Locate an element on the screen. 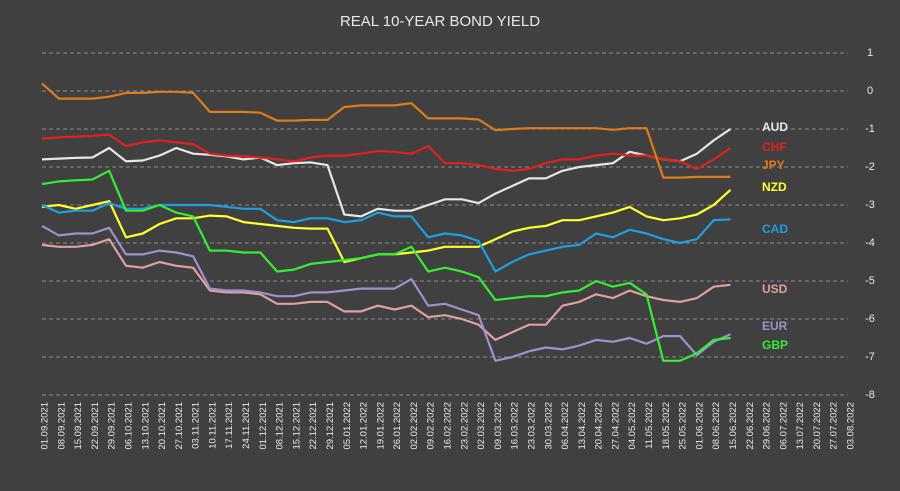 Image resolution: width=900 pixels, height=491 pixels. x-tick-label: 15.09.2021 is located at coordinates (78, 426).